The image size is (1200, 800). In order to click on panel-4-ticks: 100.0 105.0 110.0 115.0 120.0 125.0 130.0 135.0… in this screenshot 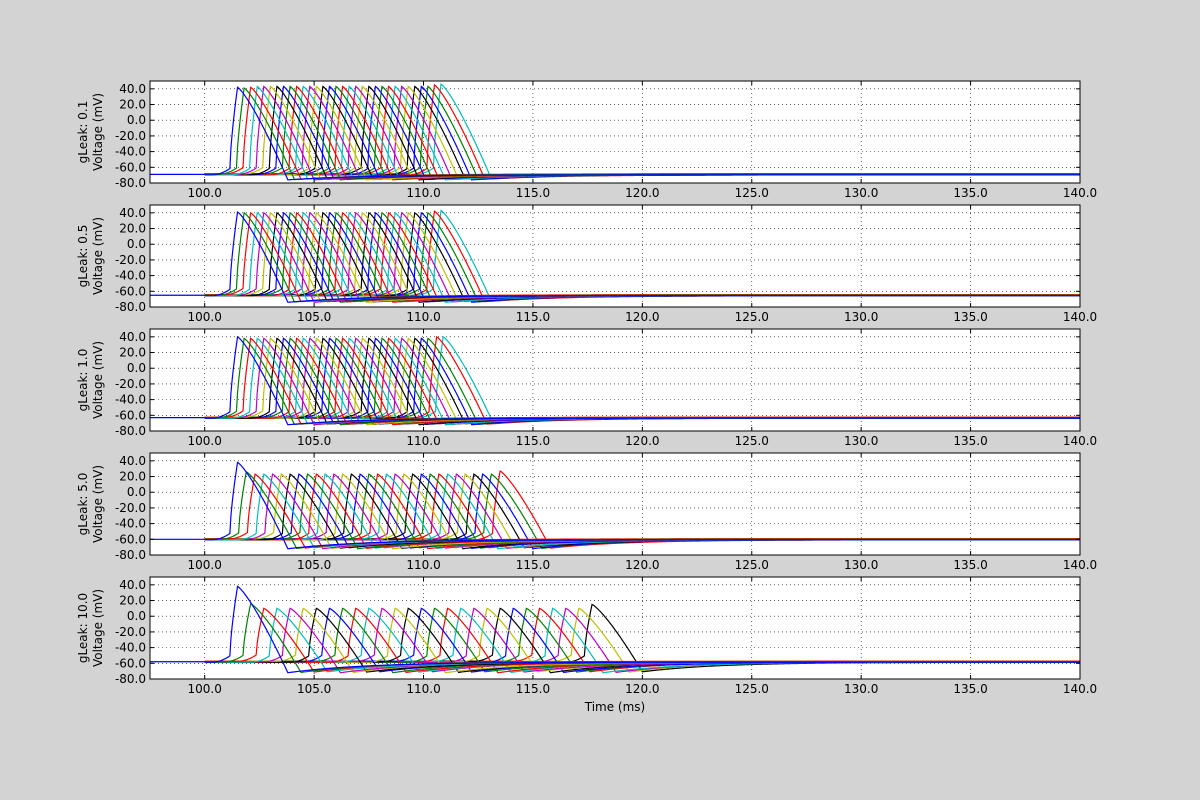, I will do `click(606, 512)`.